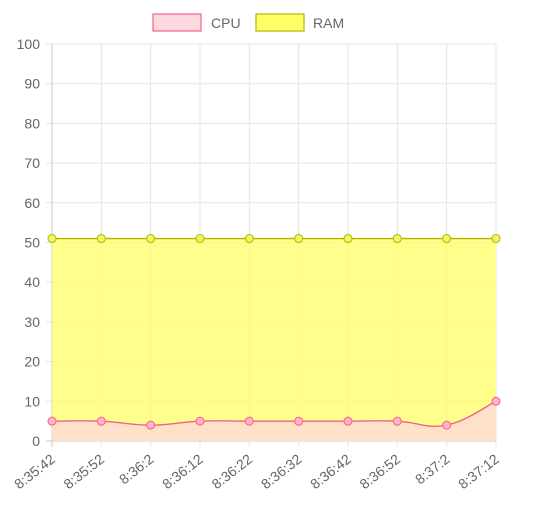 The image size is (543, 506). I want to click on y-axis-ticks: 0 10 20 30 40 50 60 70 80 90 100, so click(29, 242).